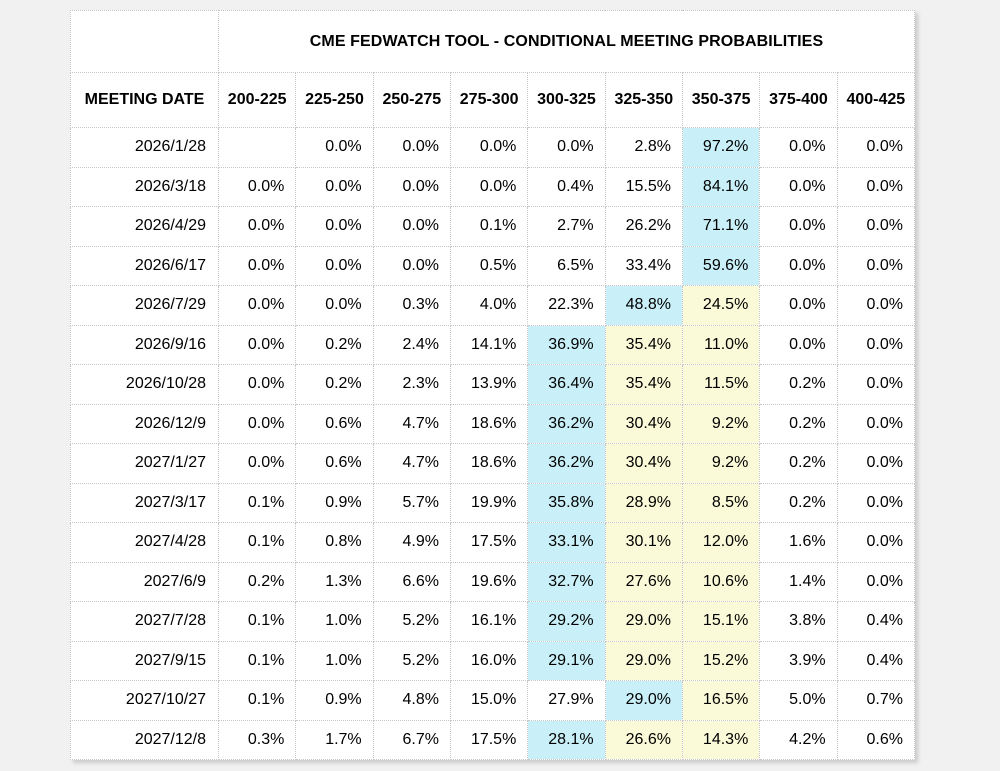  I want to click on probability-cell: 36.9%, so click(566, 344).